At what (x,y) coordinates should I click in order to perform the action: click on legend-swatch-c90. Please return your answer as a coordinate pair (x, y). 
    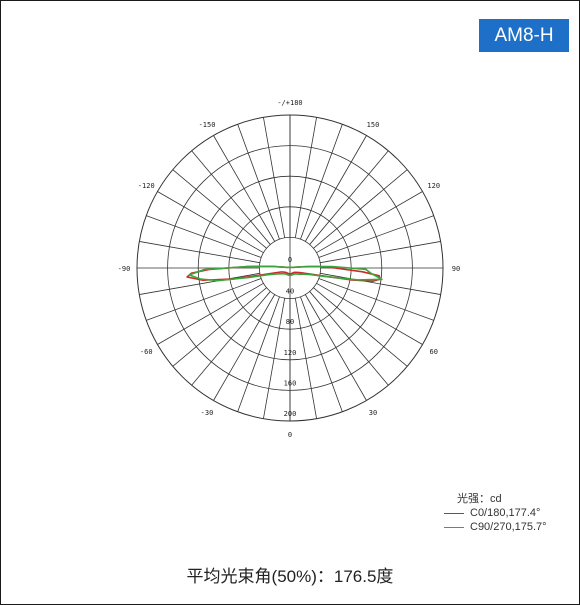
    Looking at the image, I should click on (454, 527).